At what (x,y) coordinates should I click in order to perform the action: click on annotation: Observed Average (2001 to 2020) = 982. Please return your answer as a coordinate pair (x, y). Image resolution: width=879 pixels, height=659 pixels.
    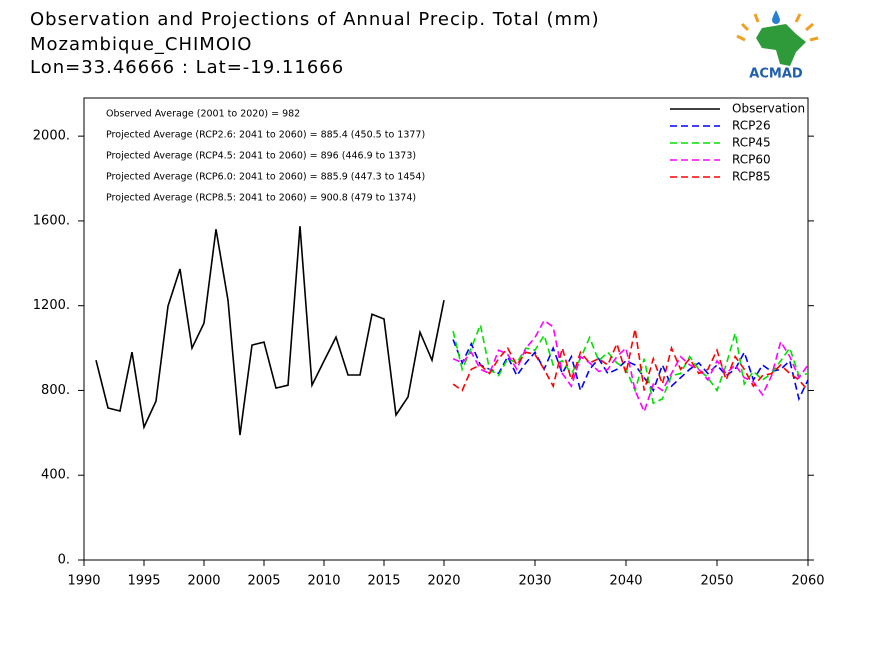
    Looking at the image, I should click on (203, 114).